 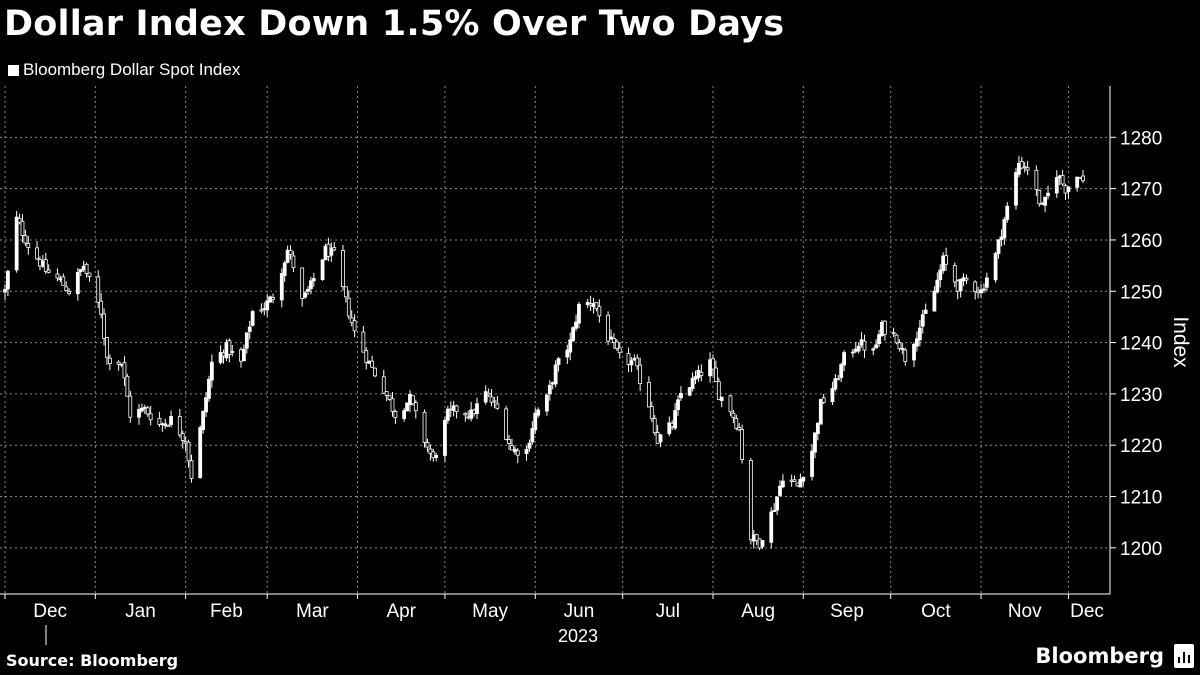 What do you see at coordinates (668, 611) in the screenshot?
I see `x-tick-label: Jul` at bounding box center [668, 611].